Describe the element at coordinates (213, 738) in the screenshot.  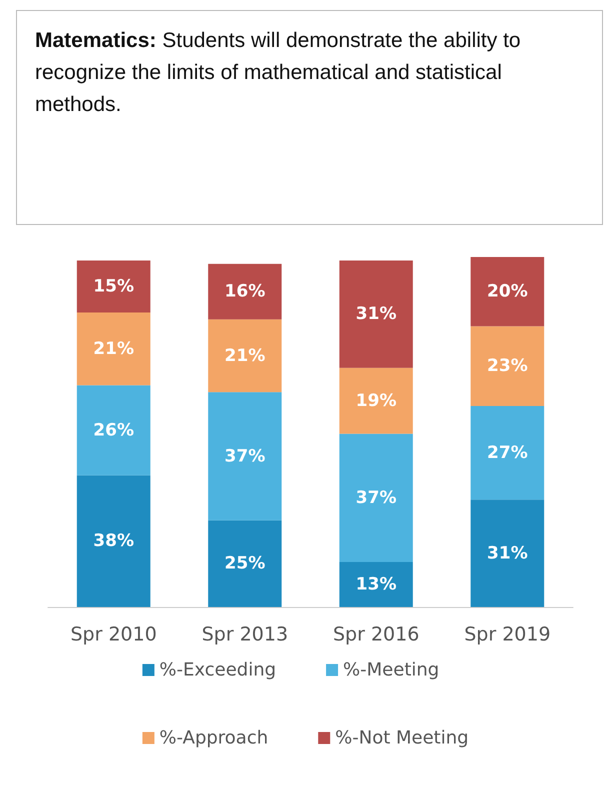
I see `legend-label: %-Approach` at that location.